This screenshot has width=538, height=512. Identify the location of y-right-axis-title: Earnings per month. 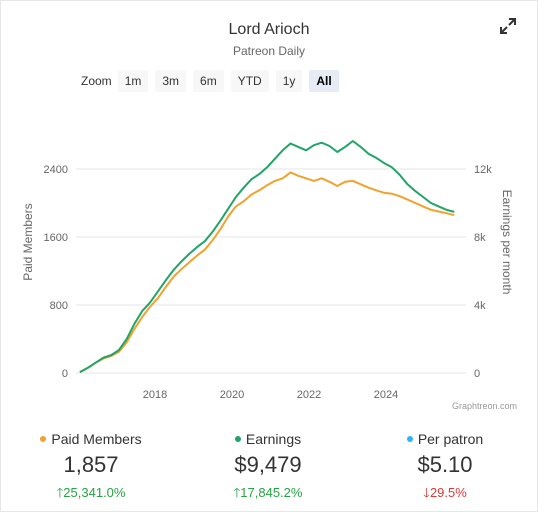
(507, 242).